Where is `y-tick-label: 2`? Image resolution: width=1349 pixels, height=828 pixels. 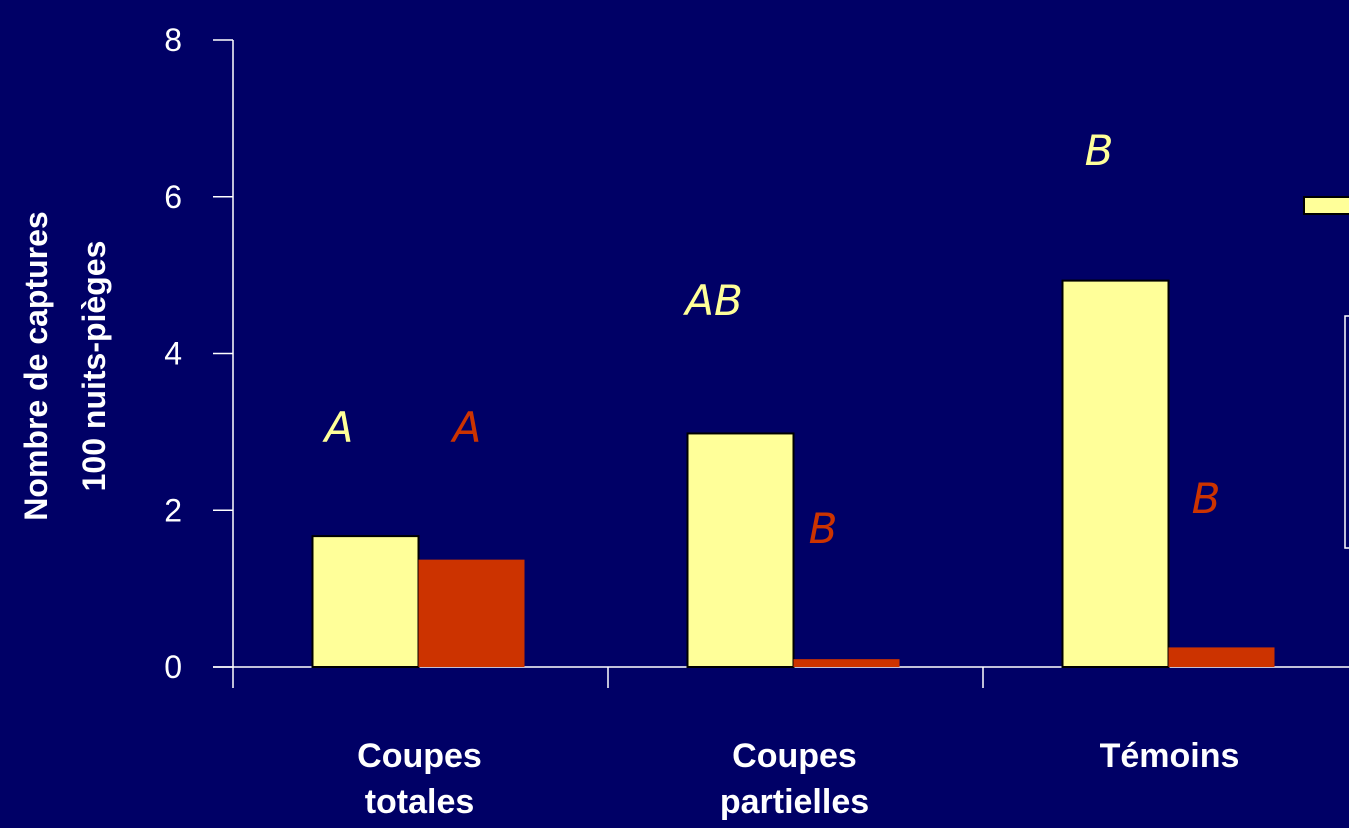 y-tick-label: 2 is located at coordinates (173, 510).